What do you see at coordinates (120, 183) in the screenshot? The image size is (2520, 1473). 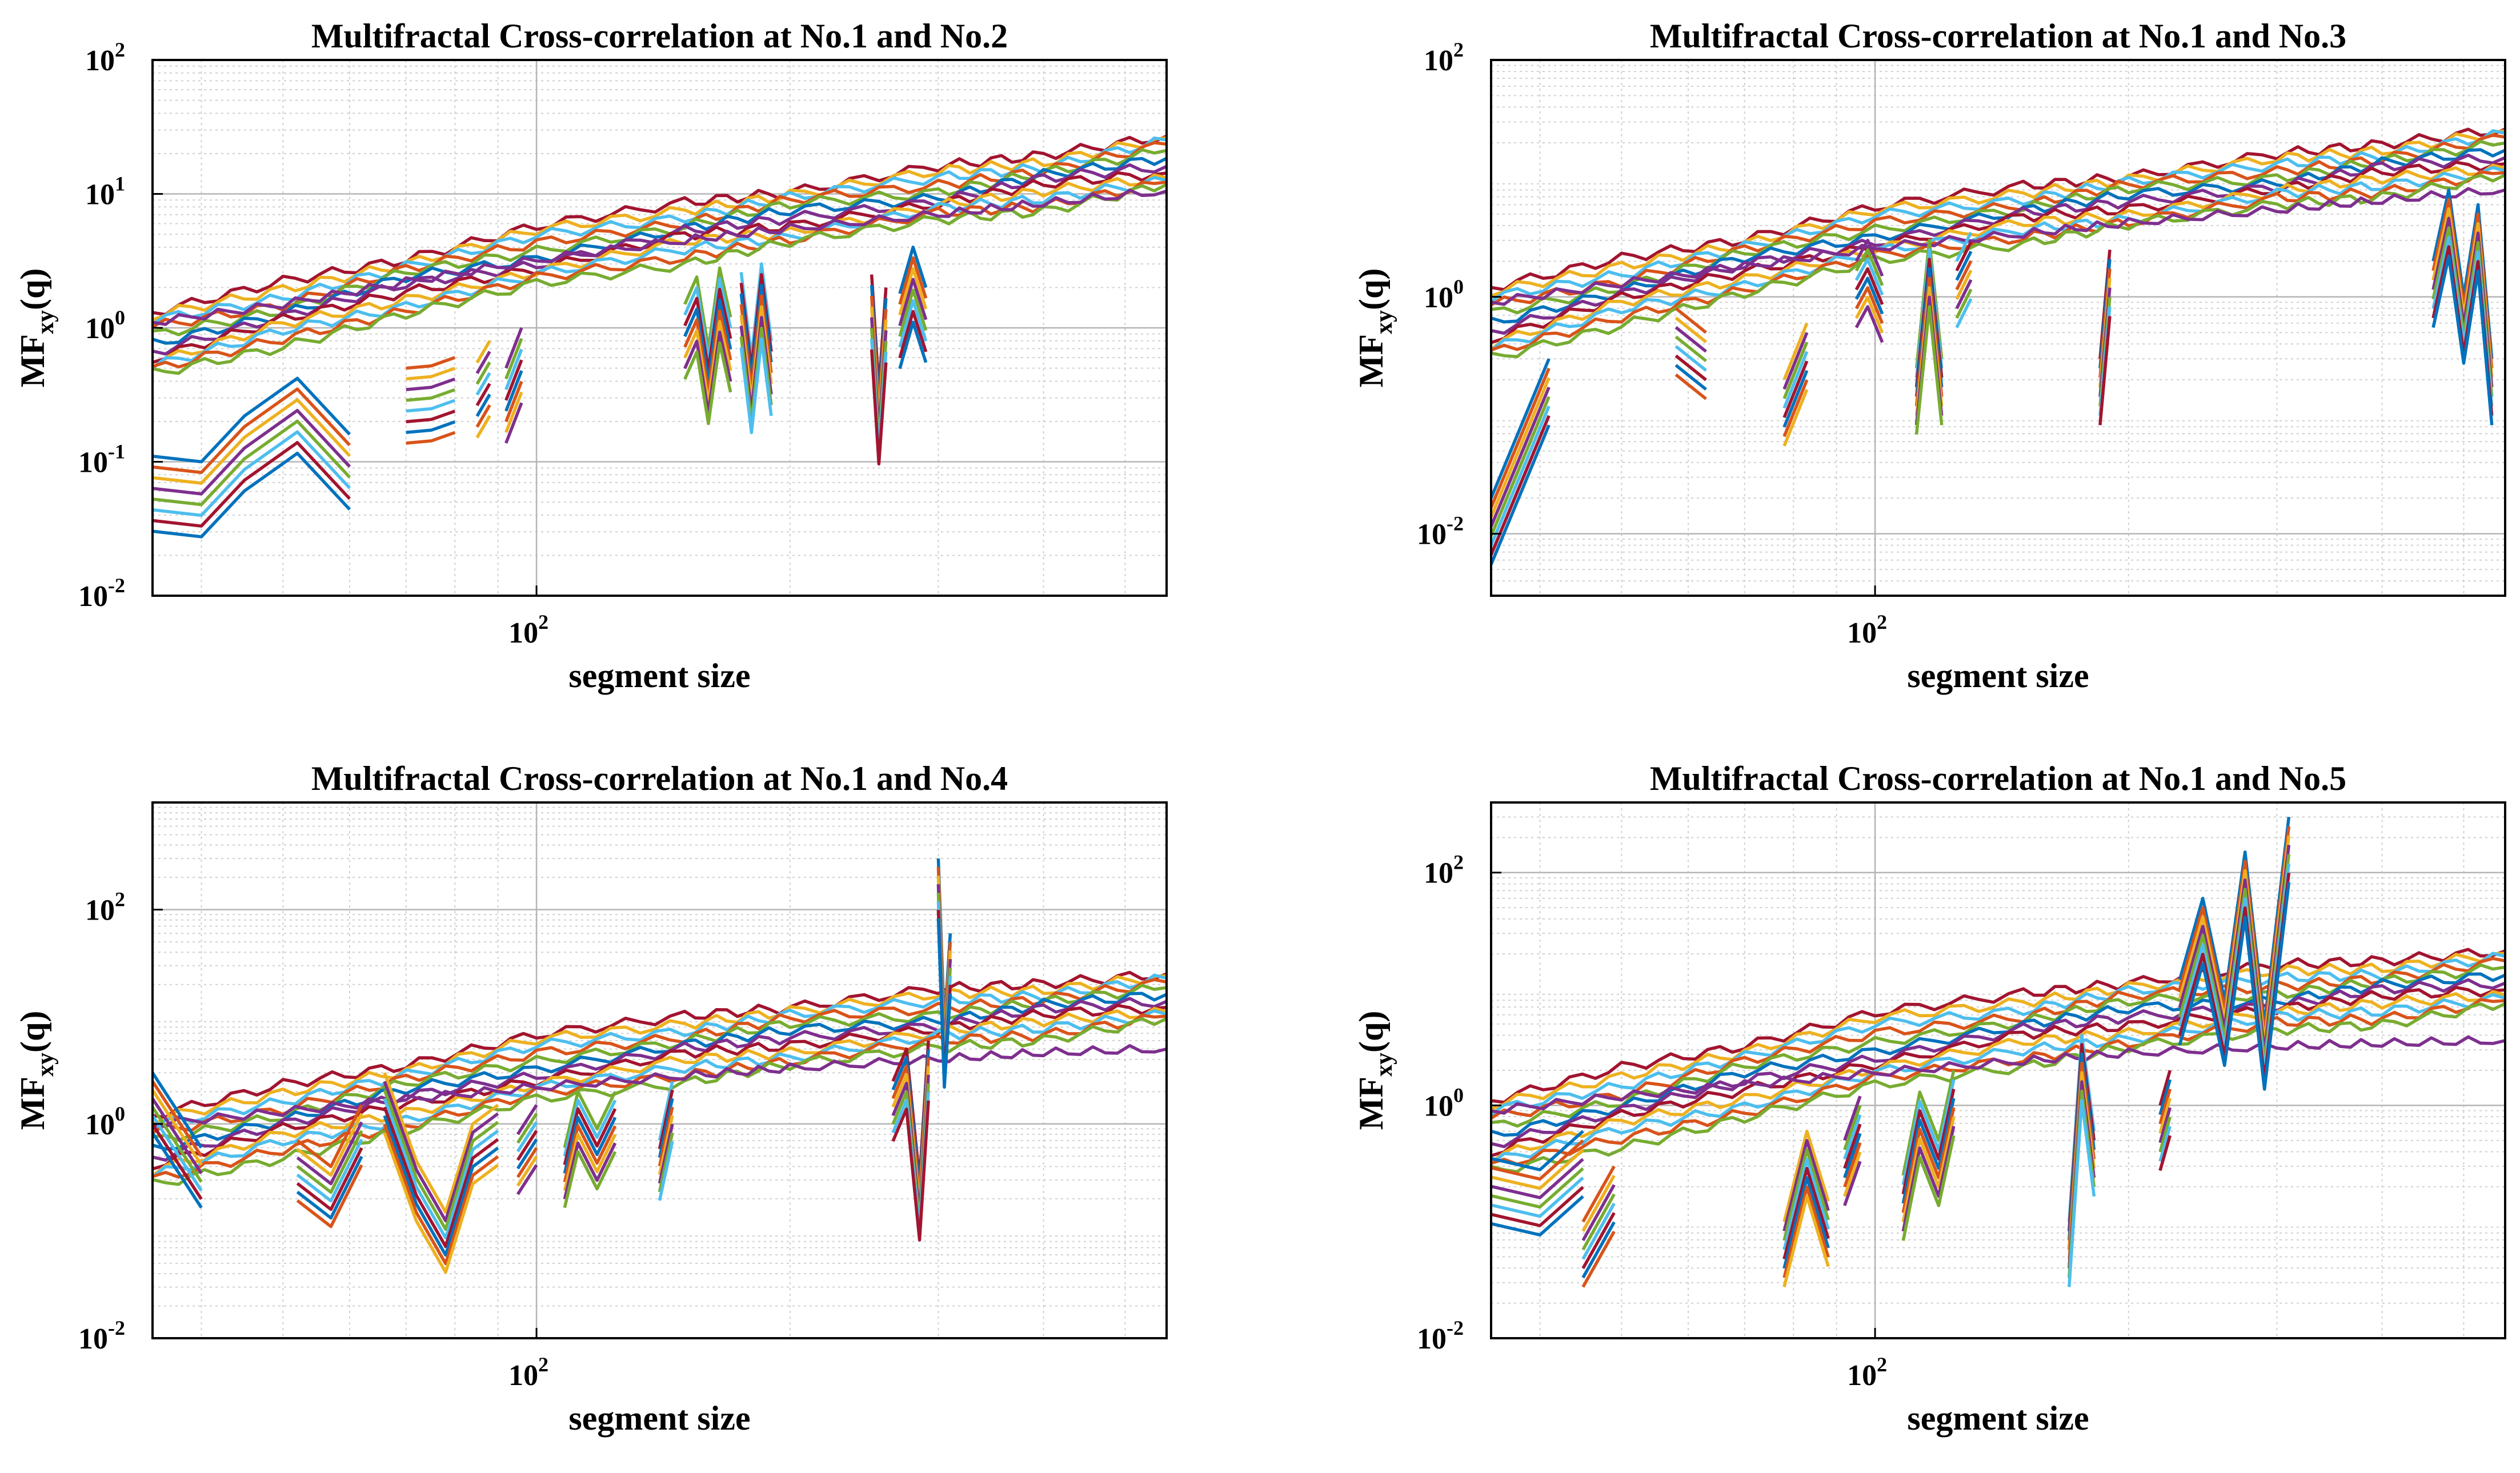 I see `y-tick-exponent: 1` at bounding box center [120, 183].